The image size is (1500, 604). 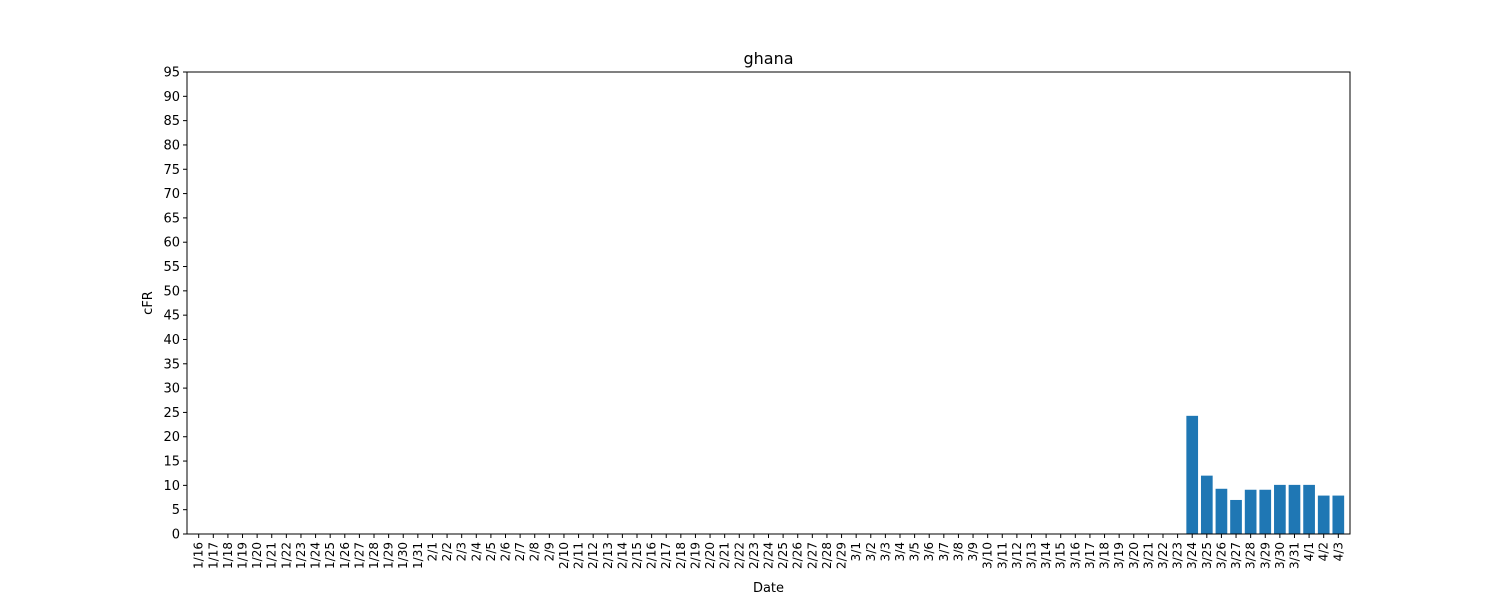 I want to click on x-tick-label: 3/13, so click(x=1031, y=555).